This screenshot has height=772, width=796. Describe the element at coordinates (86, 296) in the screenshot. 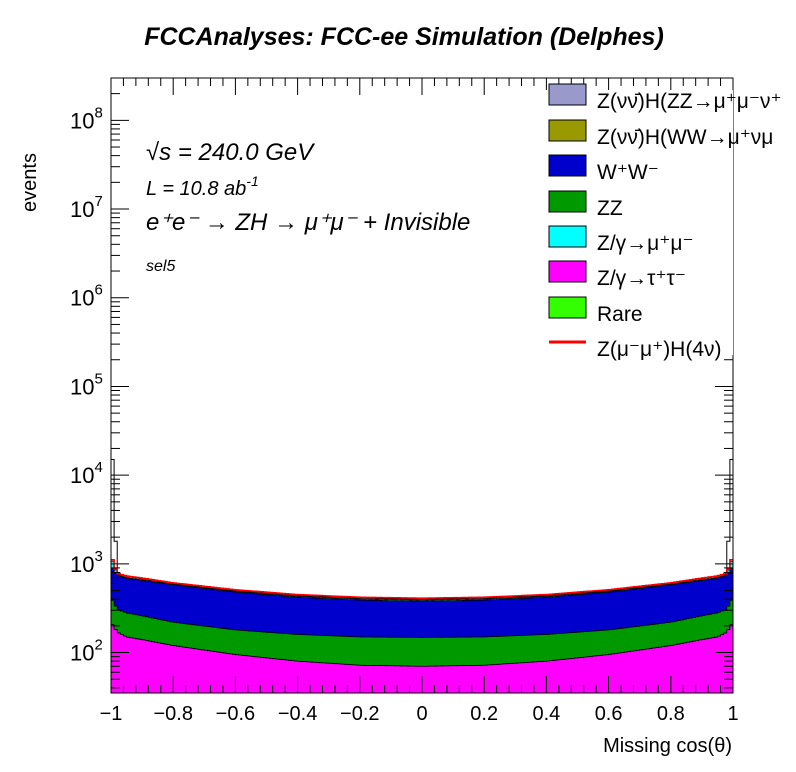

I see `y-tick-label: 10⁶` at that location.